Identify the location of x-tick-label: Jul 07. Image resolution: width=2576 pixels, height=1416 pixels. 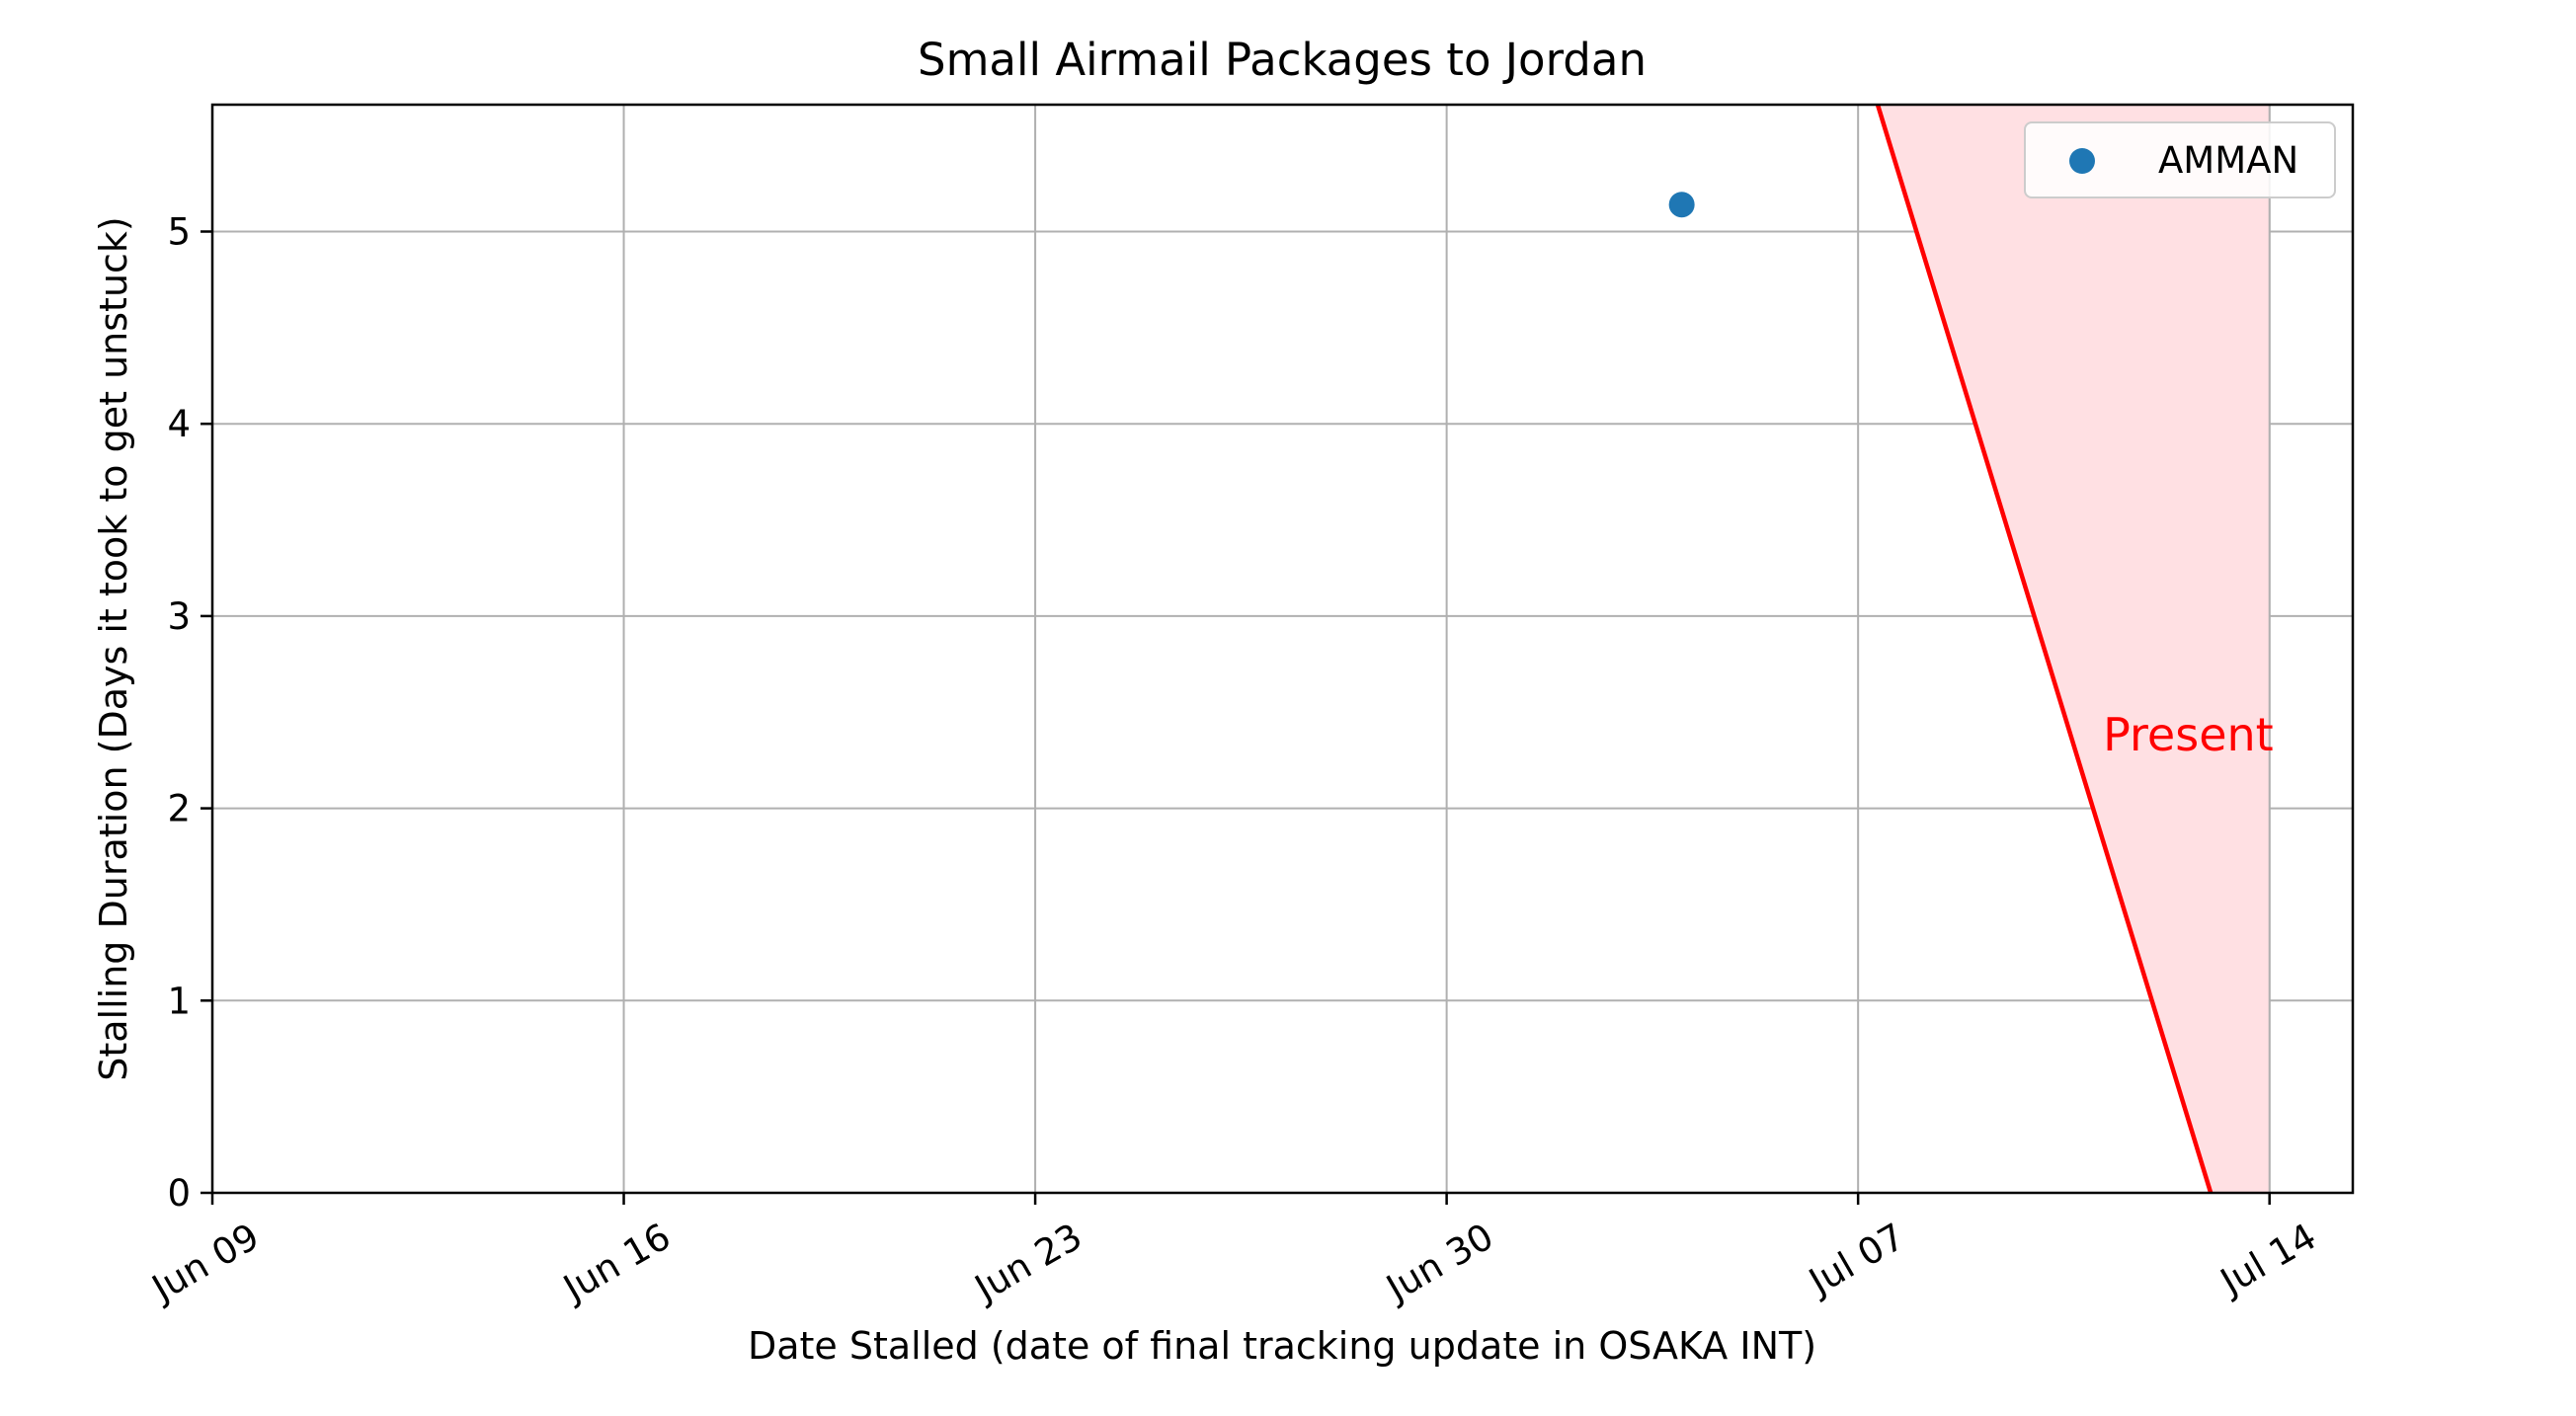
(1856, 1260).